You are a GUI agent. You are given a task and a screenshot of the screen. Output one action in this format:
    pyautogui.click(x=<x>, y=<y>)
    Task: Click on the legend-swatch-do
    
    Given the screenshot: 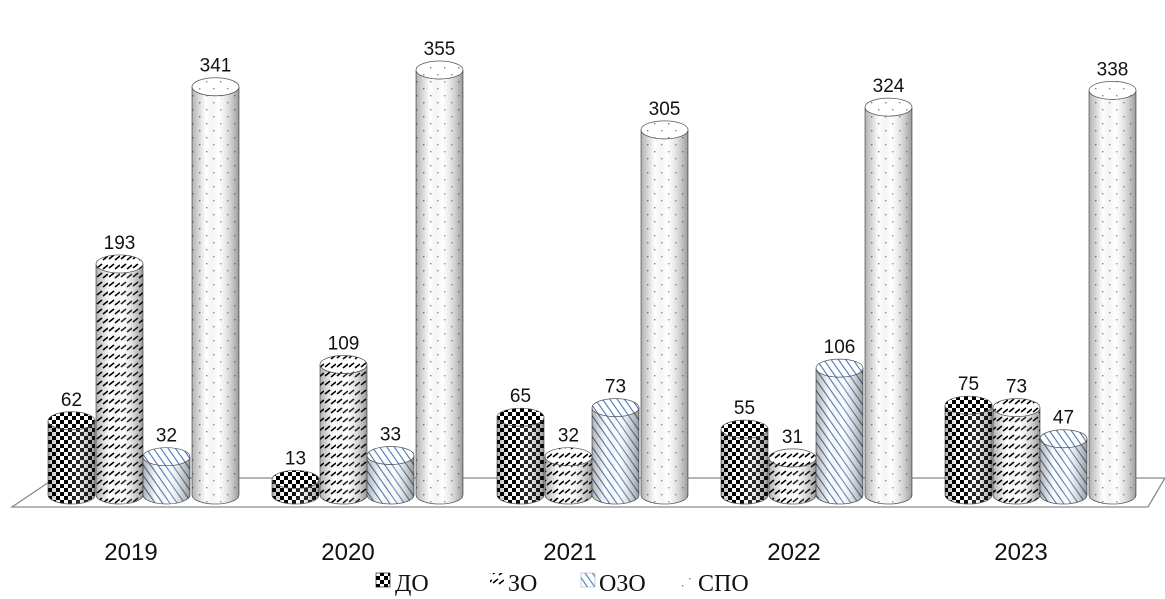 What is the action you would take?
    pyautogui.click(x=383, y=580)
    